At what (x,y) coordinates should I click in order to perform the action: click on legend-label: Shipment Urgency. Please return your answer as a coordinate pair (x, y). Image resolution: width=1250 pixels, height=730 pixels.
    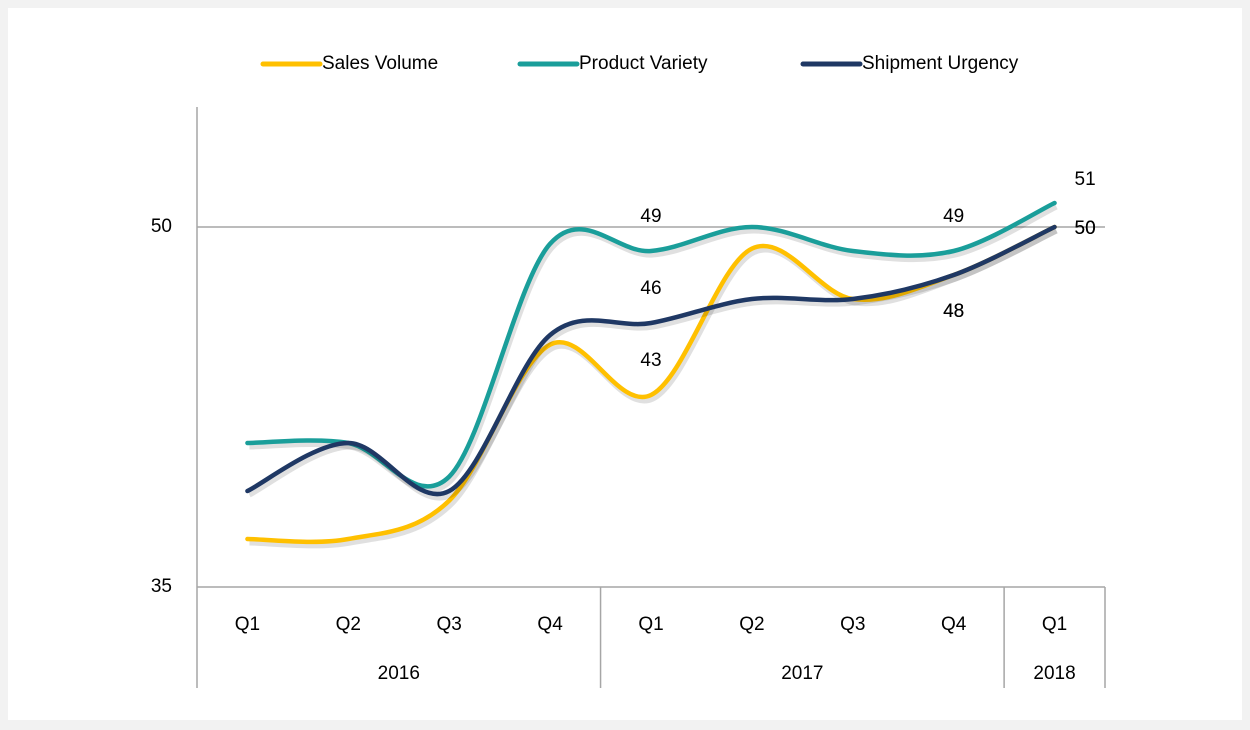
    Looking at the image, I should click on (940, 63).